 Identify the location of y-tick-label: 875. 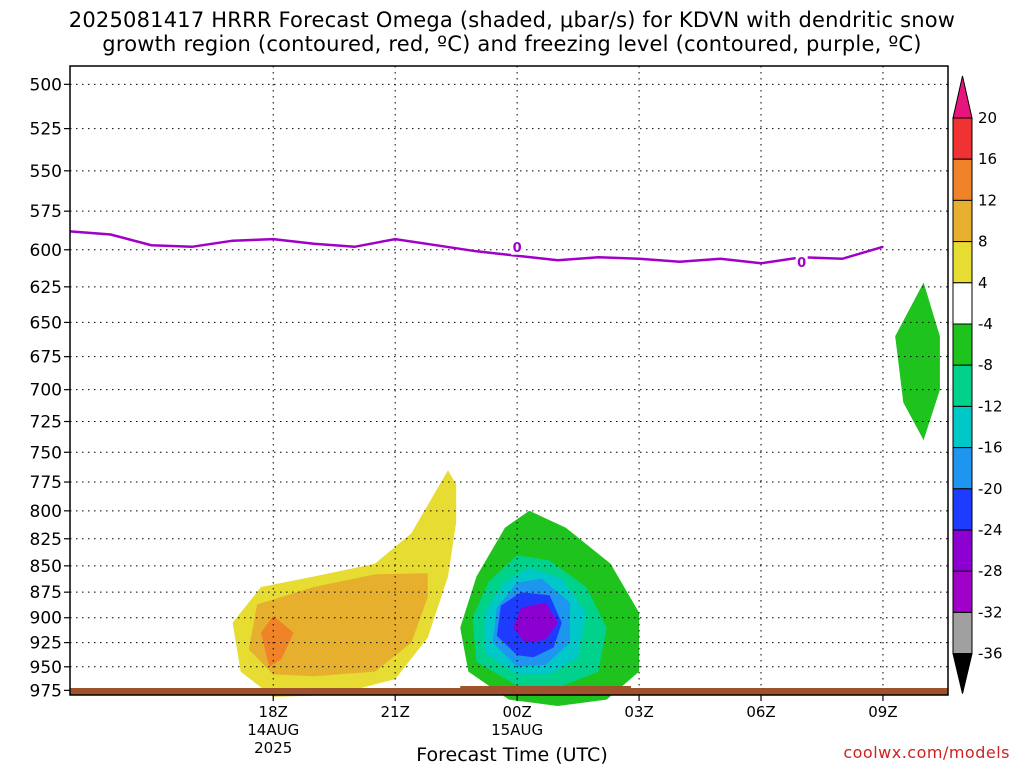
(46, 593).